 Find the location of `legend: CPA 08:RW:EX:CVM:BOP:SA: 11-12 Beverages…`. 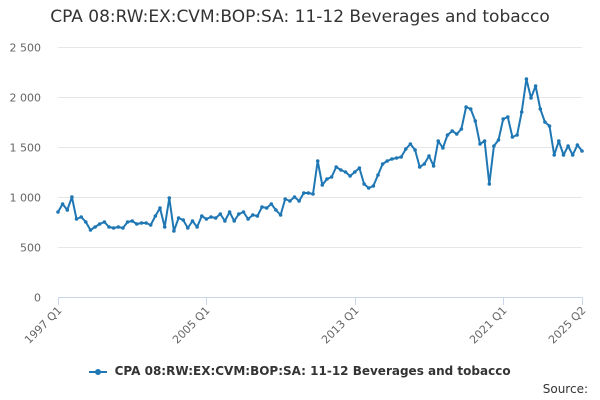

legend: CPA 08:RW:EX:CVM:BOP:SA: 11-12 Beverages… is located at coordinates (300, 371).